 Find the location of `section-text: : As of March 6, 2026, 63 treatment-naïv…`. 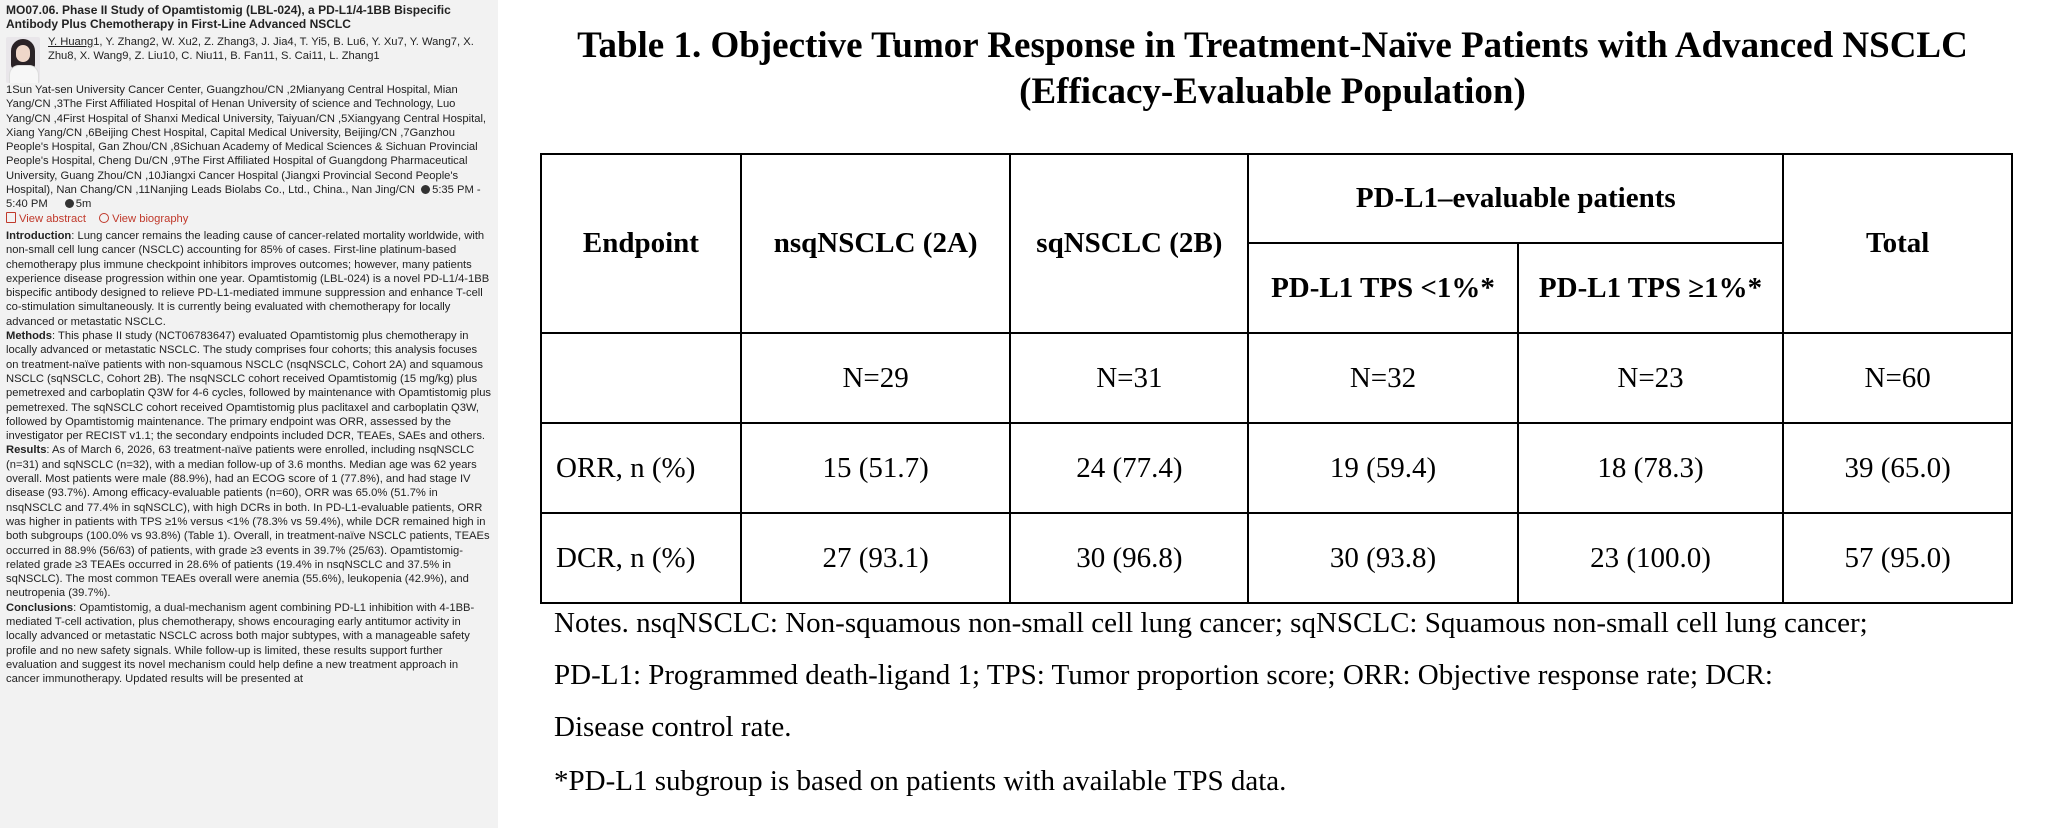

section-text: : As of March 6, 2026, 63 treatment-naïv… is located at coordinates (248, 522).